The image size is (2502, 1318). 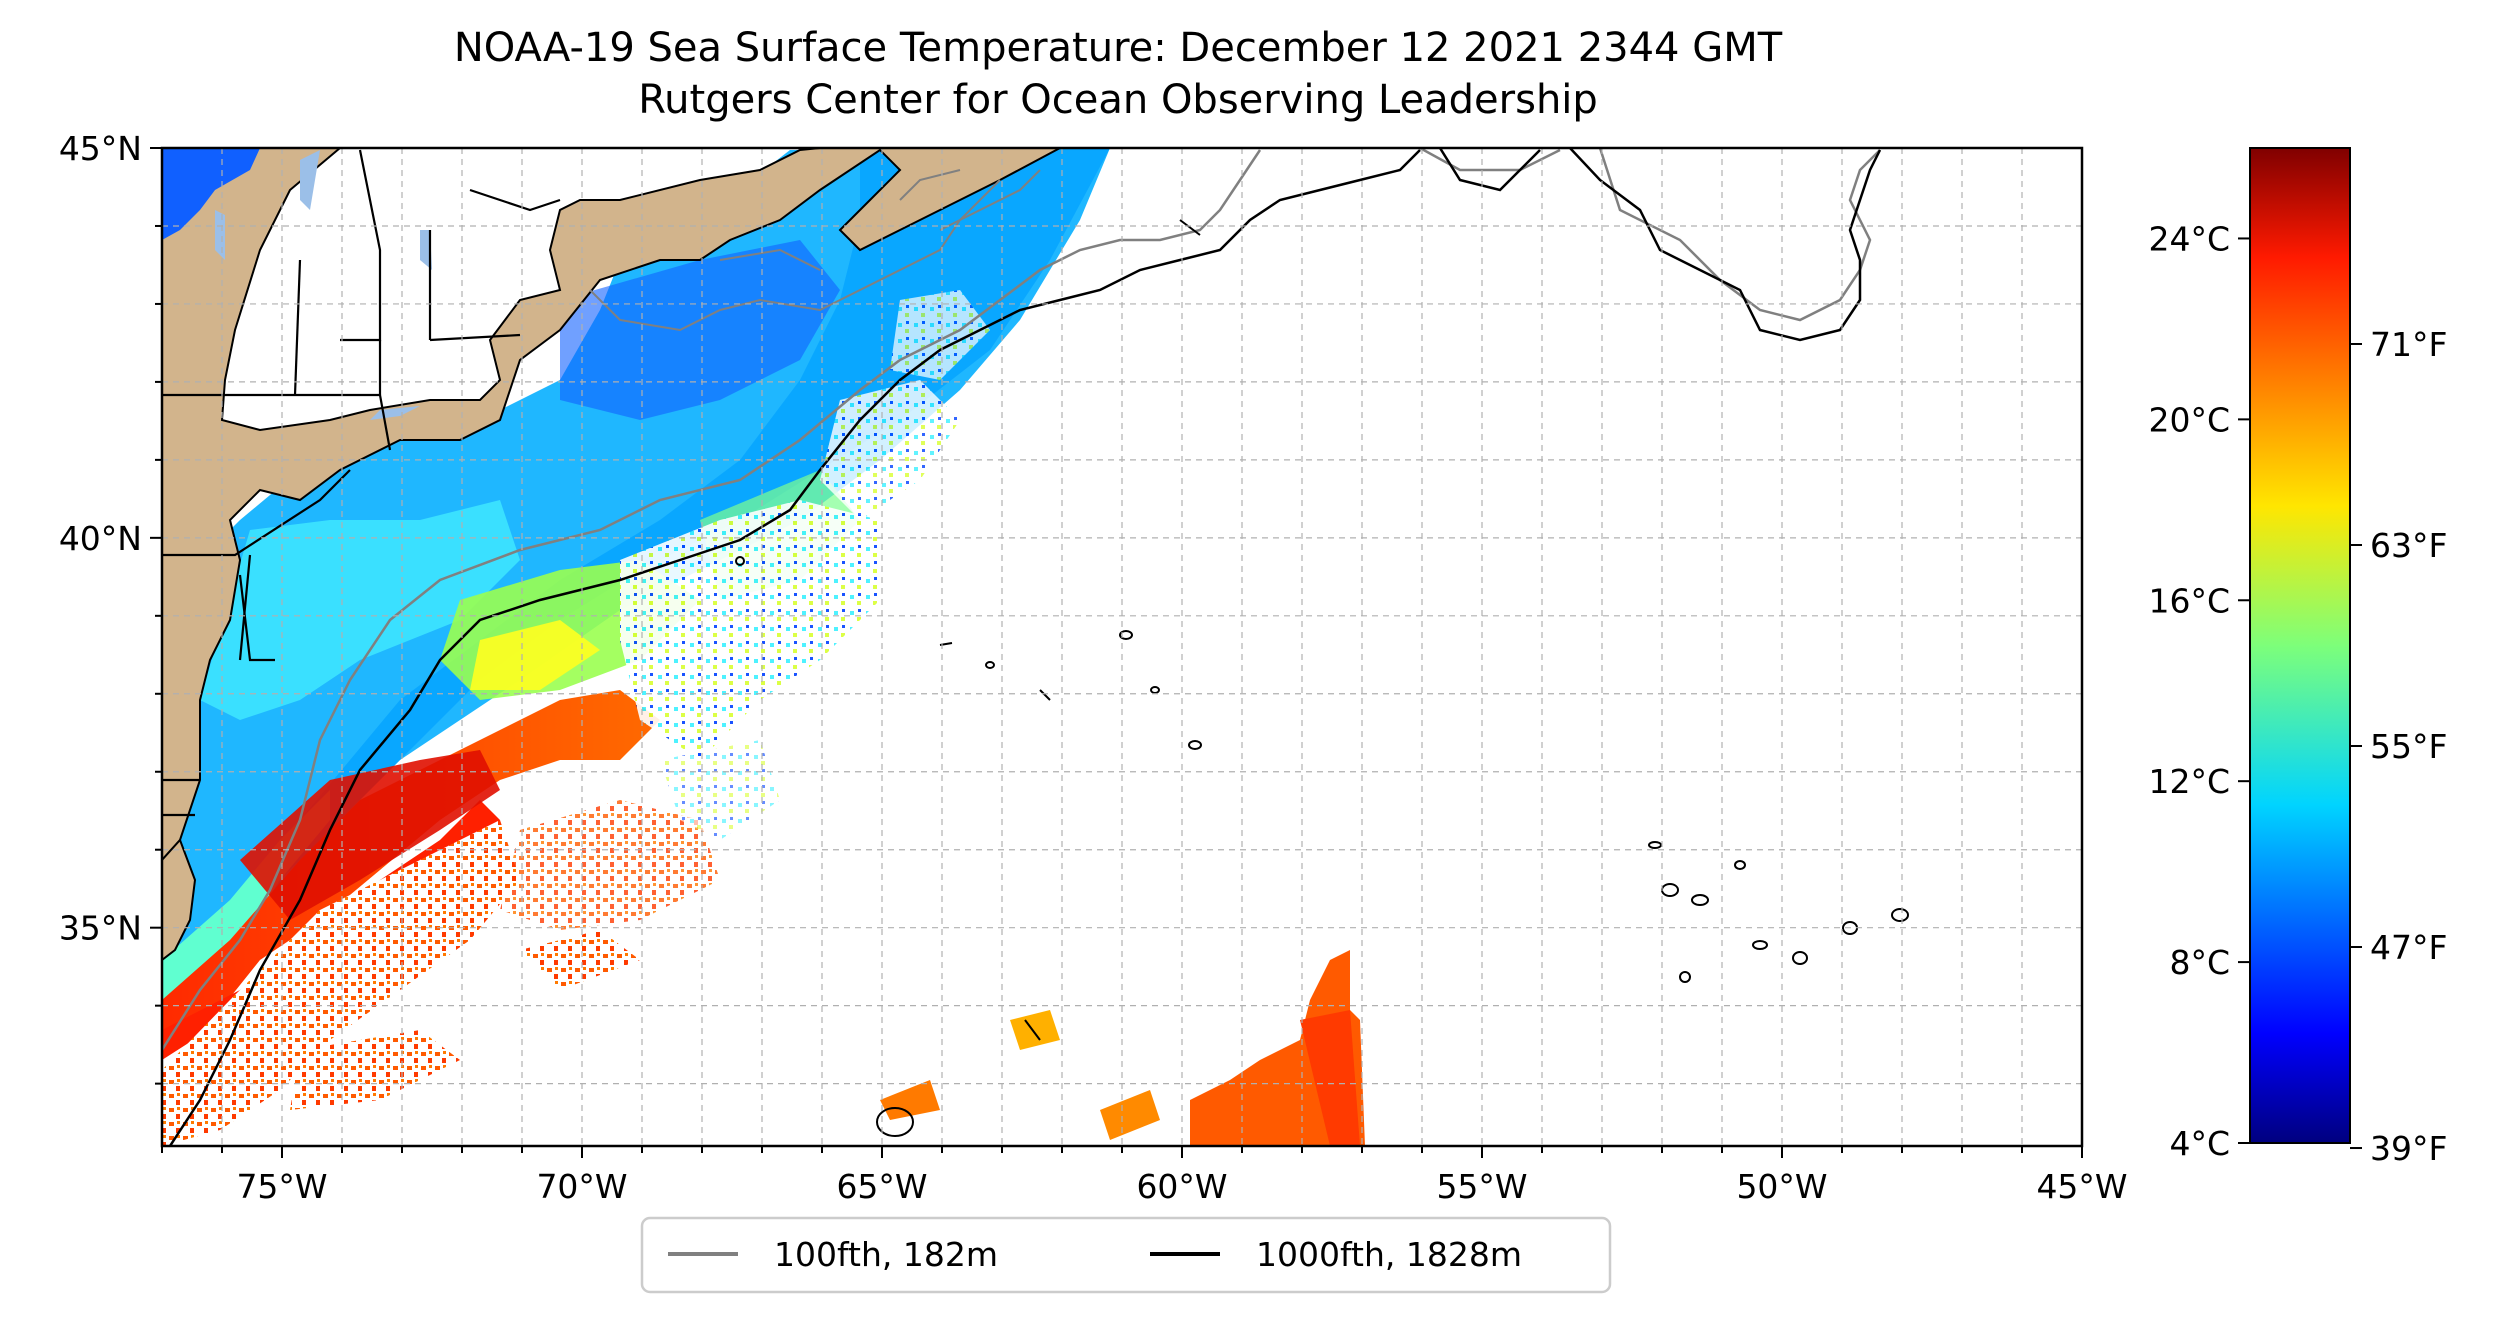 What do you see at coordinates (2408, 545) in the screenshot?
I see `colorbar-fahrenheit-label: 63°F` at bounding box center [2408, 545].